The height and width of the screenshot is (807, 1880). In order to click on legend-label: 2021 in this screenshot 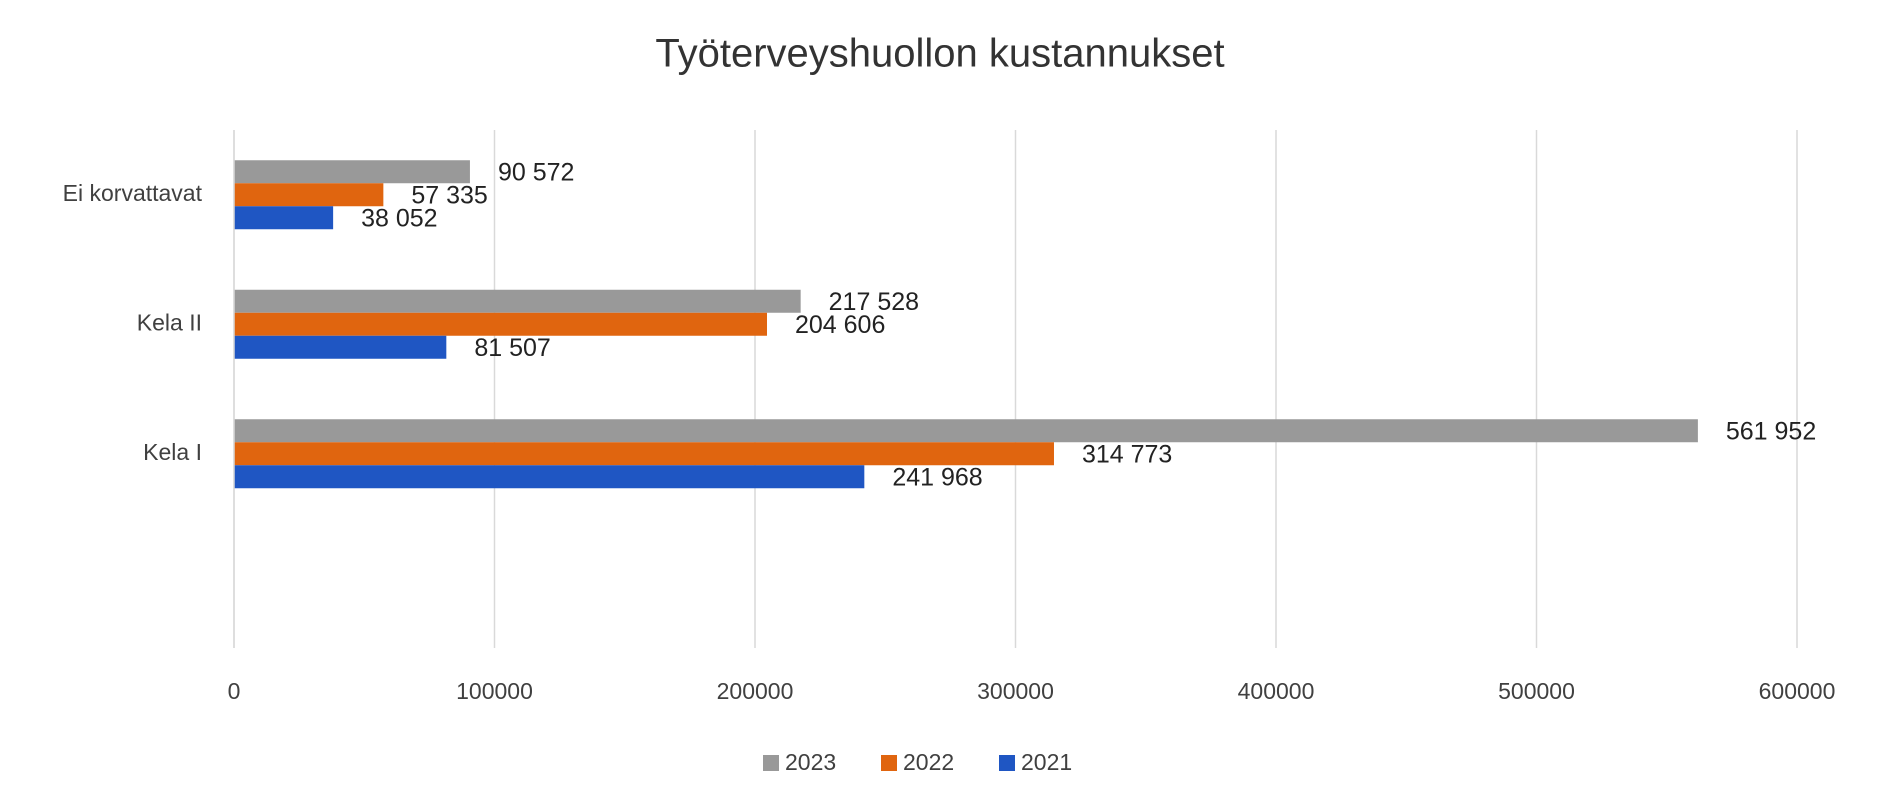, I will do `click(1046, 762)`.